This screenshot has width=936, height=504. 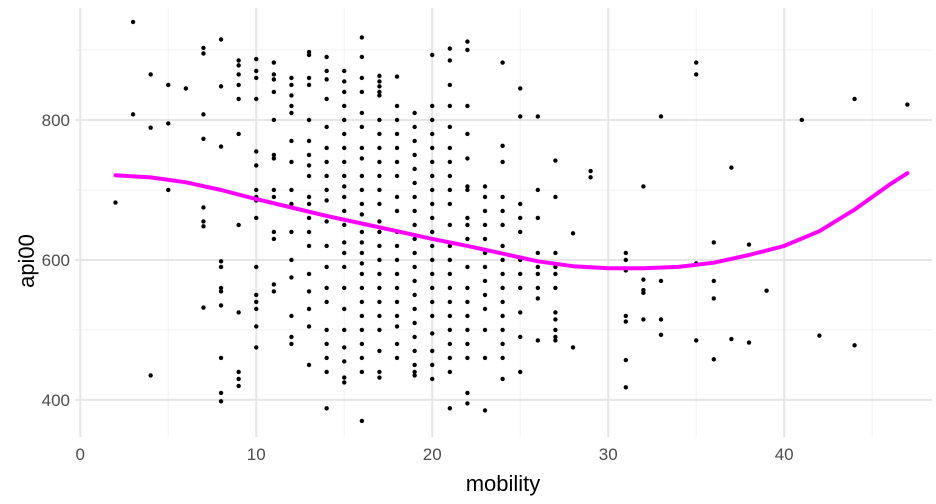 I want to click on y-axis-title: api00, so click(x=26, y=261).